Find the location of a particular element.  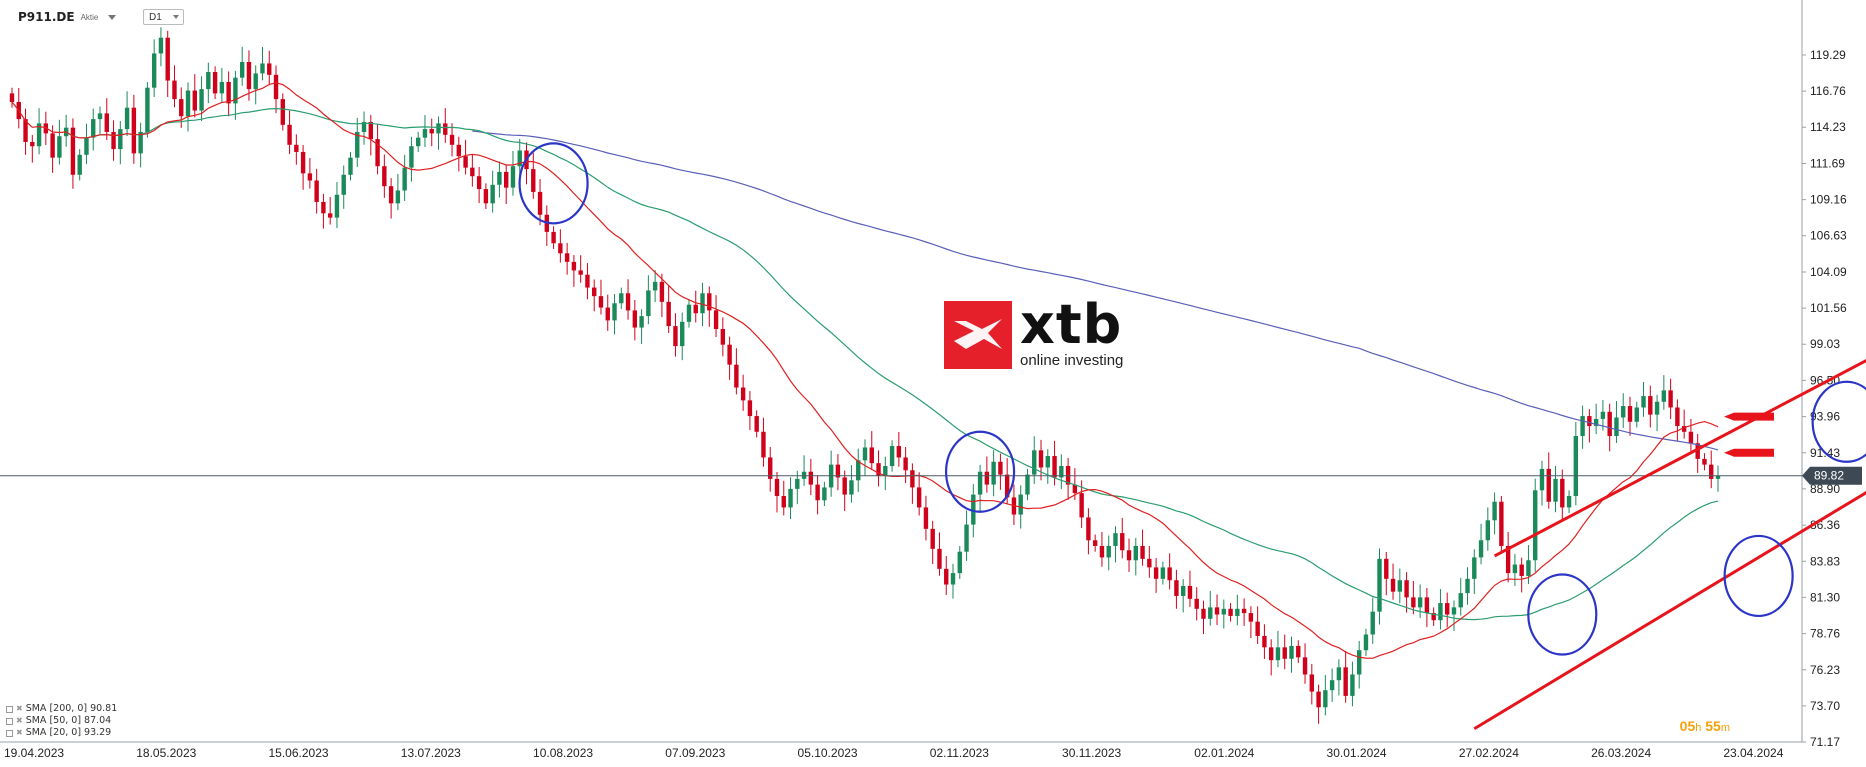

trend-channel-line is located at coordinates (1679, 430).